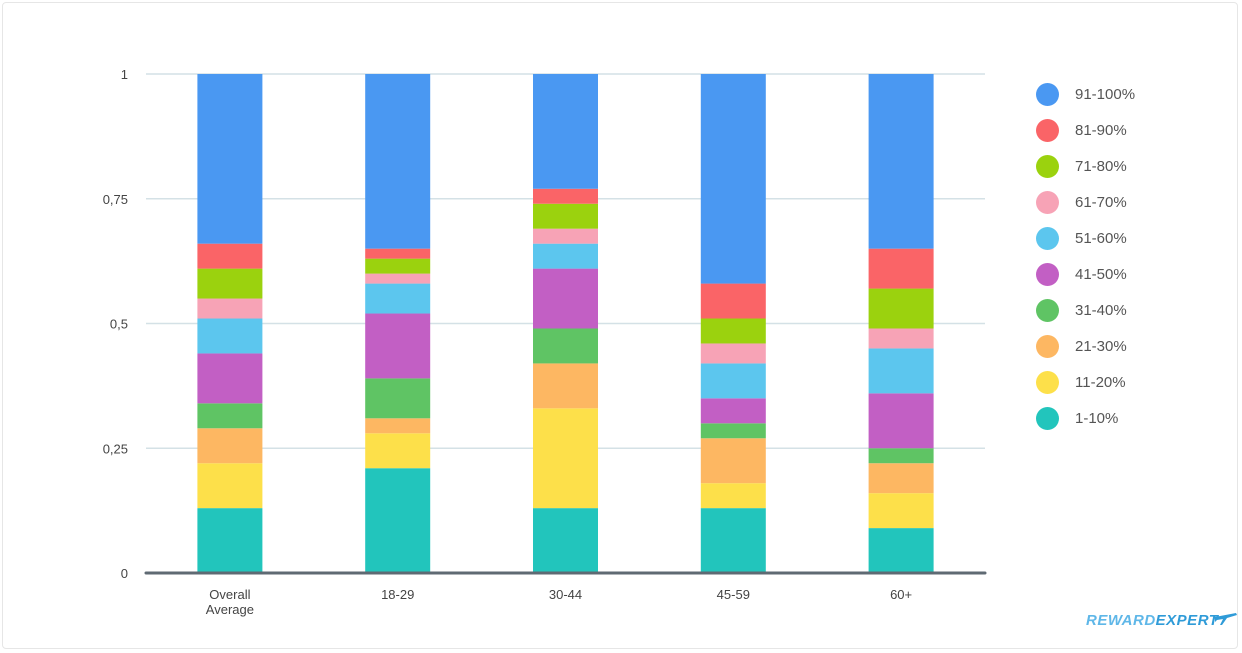 The image size is (1242, 653). I want to click on rewardexpert-logo: REWARD EXPERT, so click(1162, 620).